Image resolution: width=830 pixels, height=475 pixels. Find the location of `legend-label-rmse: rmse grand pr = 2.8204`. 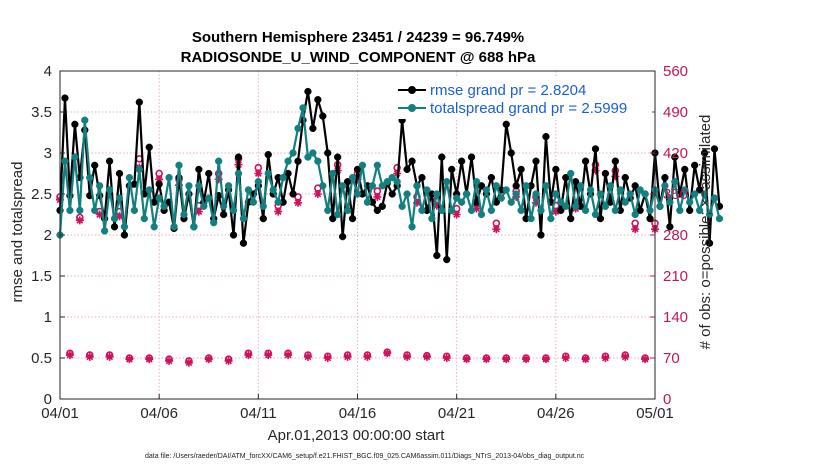

legend-label-rmse: rmse grand pr = 2.8204 is located at coordinates (508, 90).